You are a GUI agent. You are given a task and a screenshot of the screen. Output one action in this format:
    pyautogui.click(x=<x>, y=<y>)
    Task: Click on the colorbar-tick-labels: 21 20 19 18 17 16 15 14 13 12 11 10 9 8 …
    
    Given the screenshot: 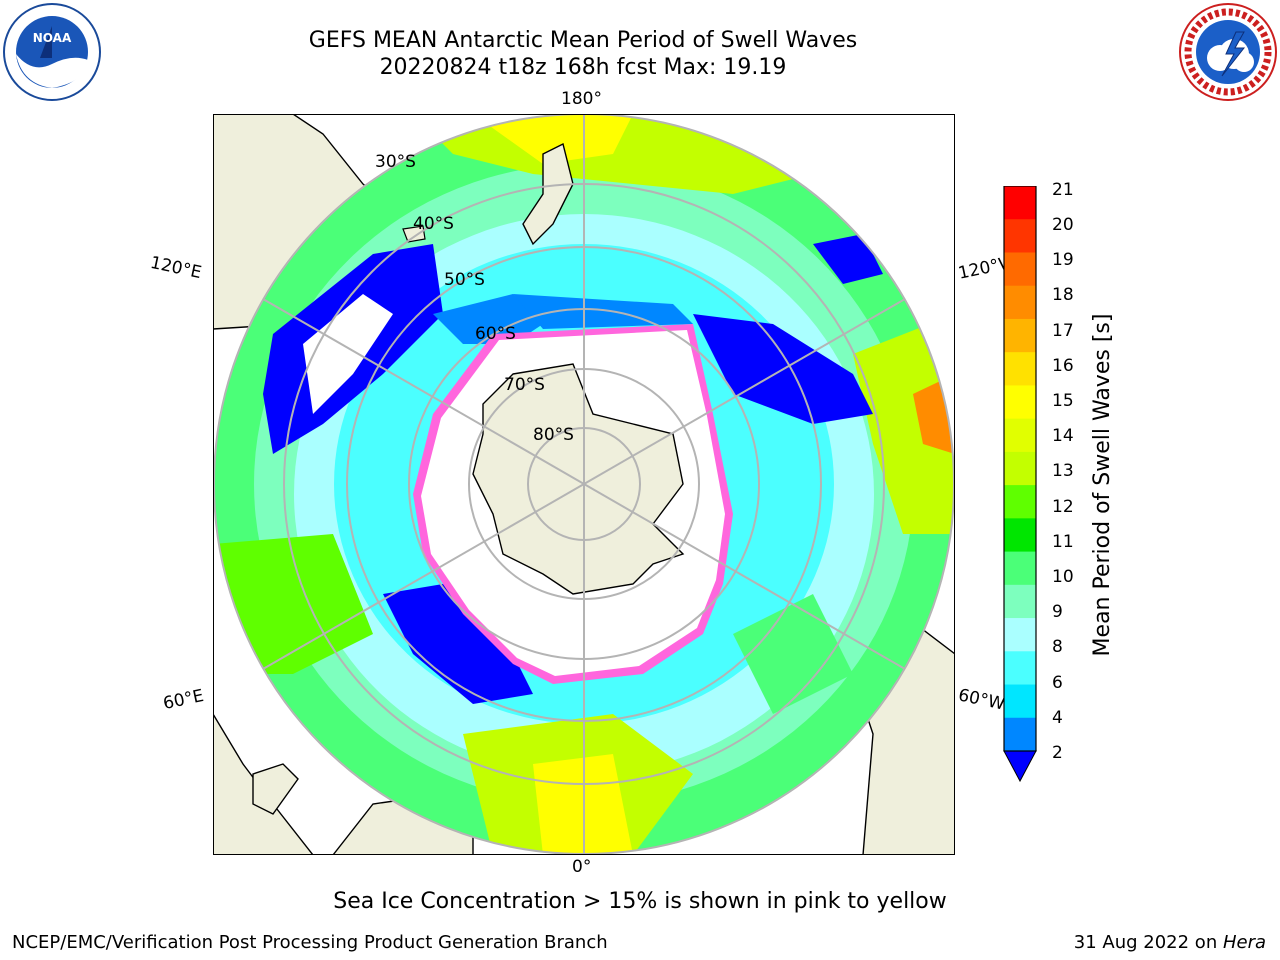 What is the action you would take?
    pyautogui.click(x=1072, y=475)
    